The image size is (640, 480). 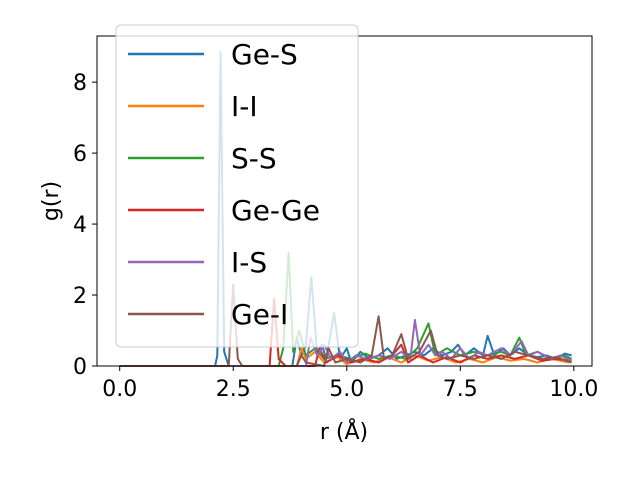 What do you see at coordinates (80, 83) in the screenshot?
I see `y-tick-label: 8` at bounding box center [80, 83].